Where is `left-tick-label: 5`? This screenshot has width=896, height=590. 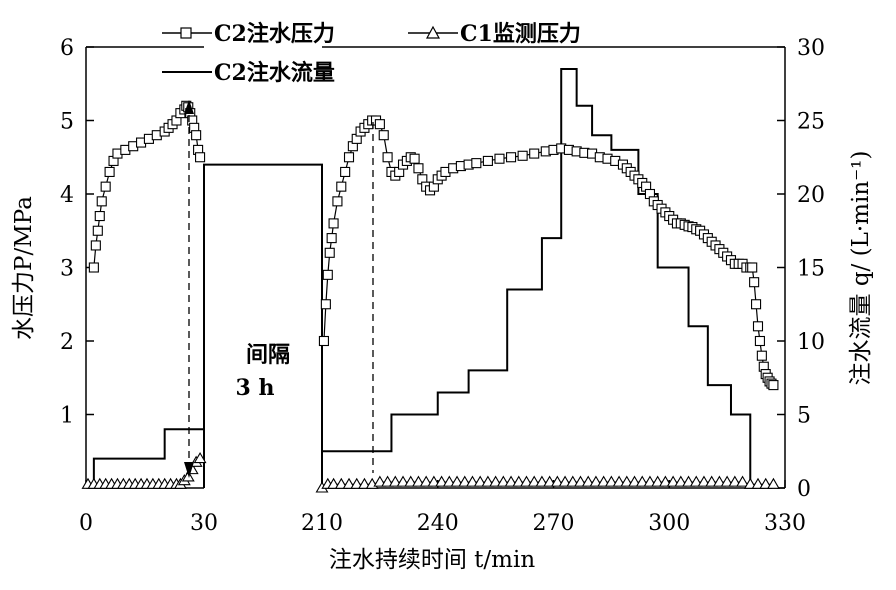 left-tick-label: 5 is located at coordinates (67, 122).